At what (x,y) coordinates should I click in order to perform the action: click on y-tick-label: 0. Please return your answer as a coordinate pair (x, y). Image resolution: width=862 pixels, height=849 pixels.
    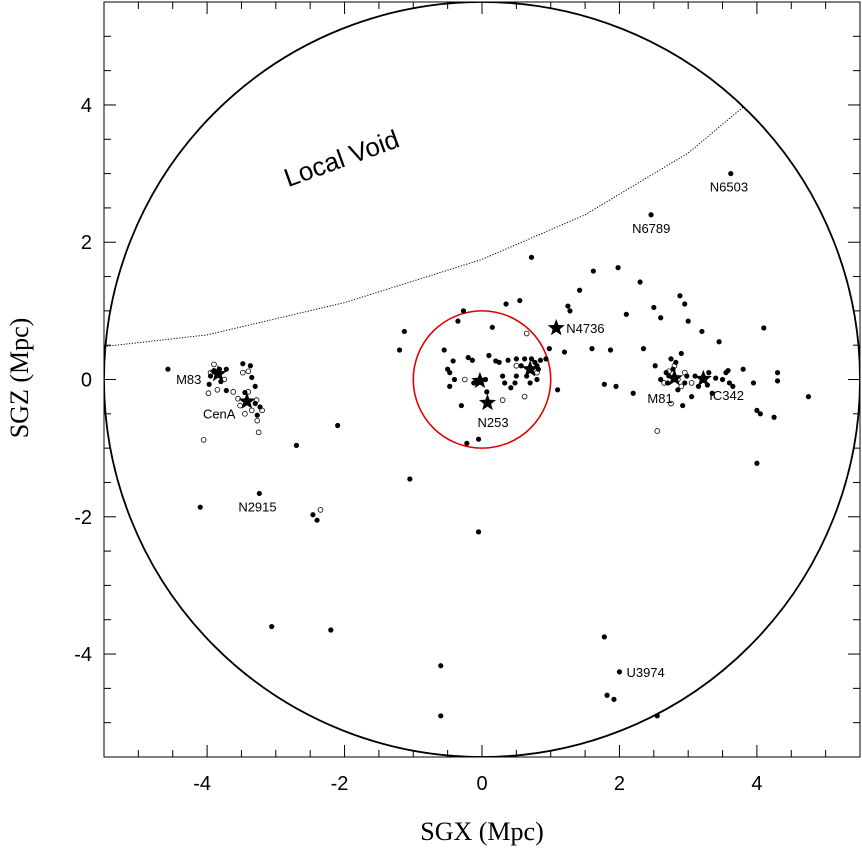
    Looking at the image, I should click on (86, 381).